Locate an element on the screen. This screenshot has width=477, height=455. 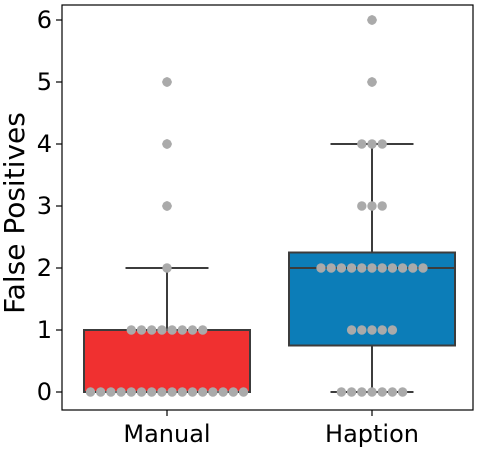
y-axis-label: False Positives is located at coordinates (15, 213).